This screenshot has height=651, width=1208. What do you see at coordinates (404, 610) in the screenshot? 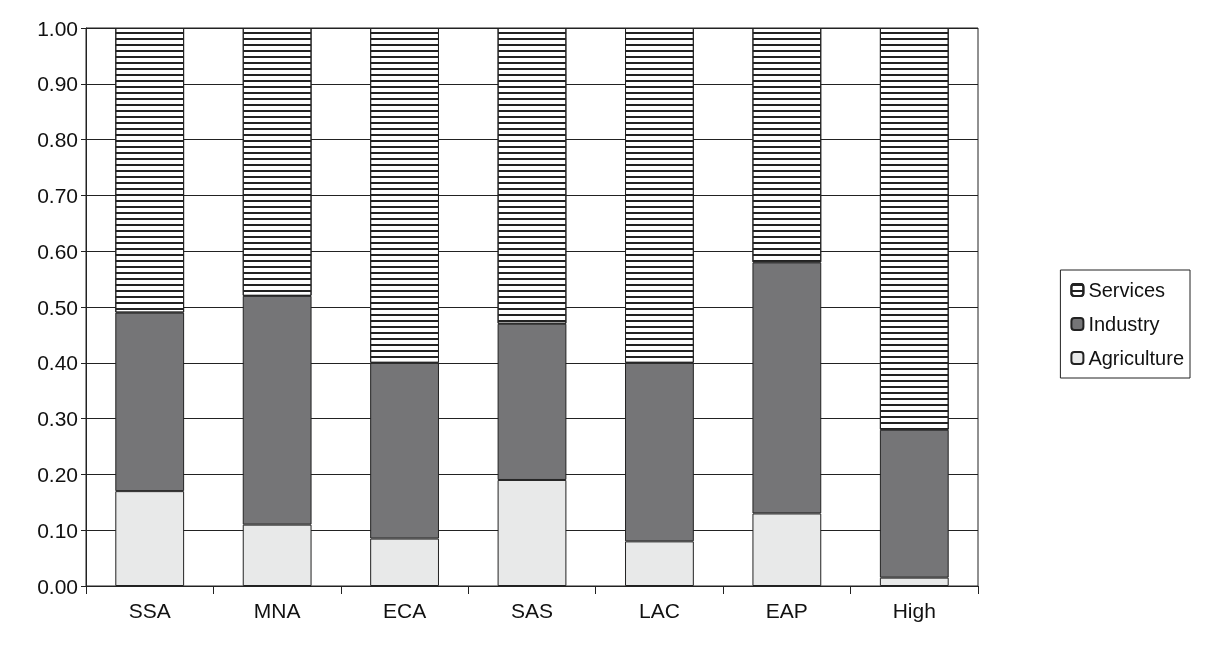
I see `x-tick-label: ECA` at bounding box center [404, 610].